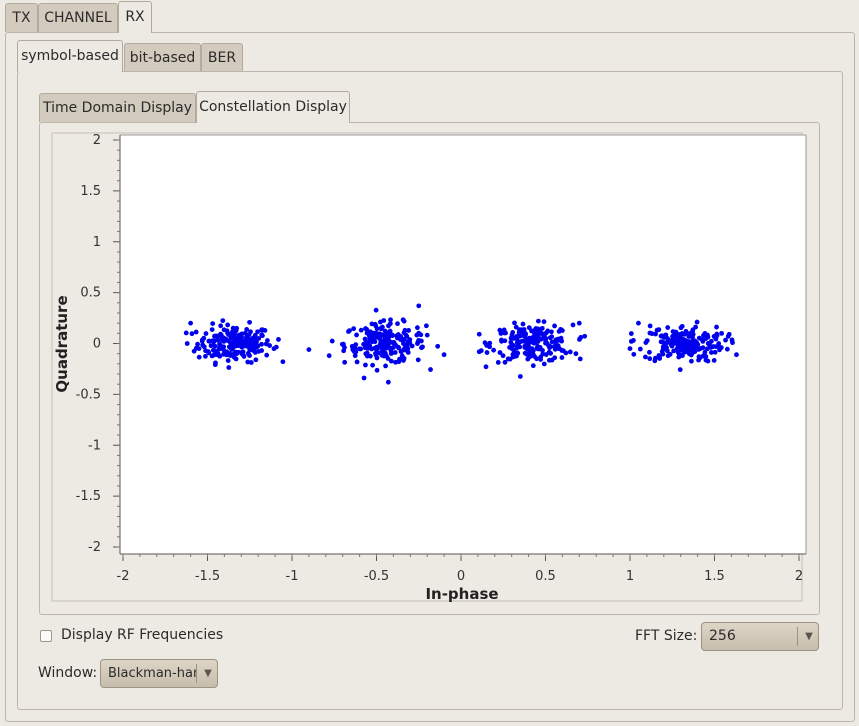 This screenshot has width=859, height=726. What do you see at coordinates (62, 343) in the screenshot?
I see `y-axis-label: Quadrature` at bounding box center [62, 343].